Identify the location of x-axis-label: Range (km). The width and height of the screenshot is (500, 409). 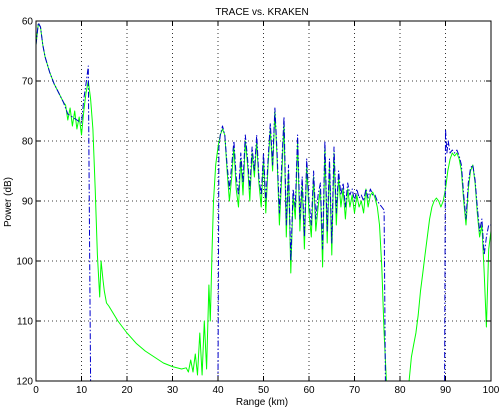
(262, 402).